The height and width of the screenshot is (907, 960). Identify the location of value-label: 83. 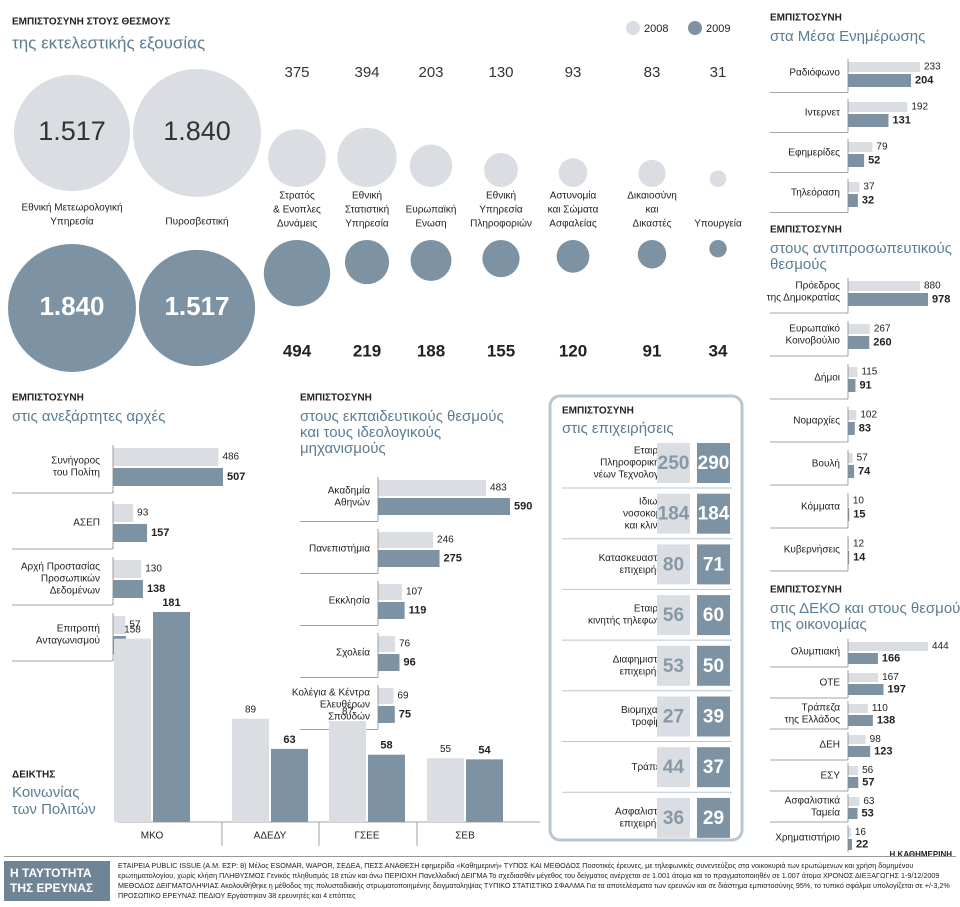
(652, 72).